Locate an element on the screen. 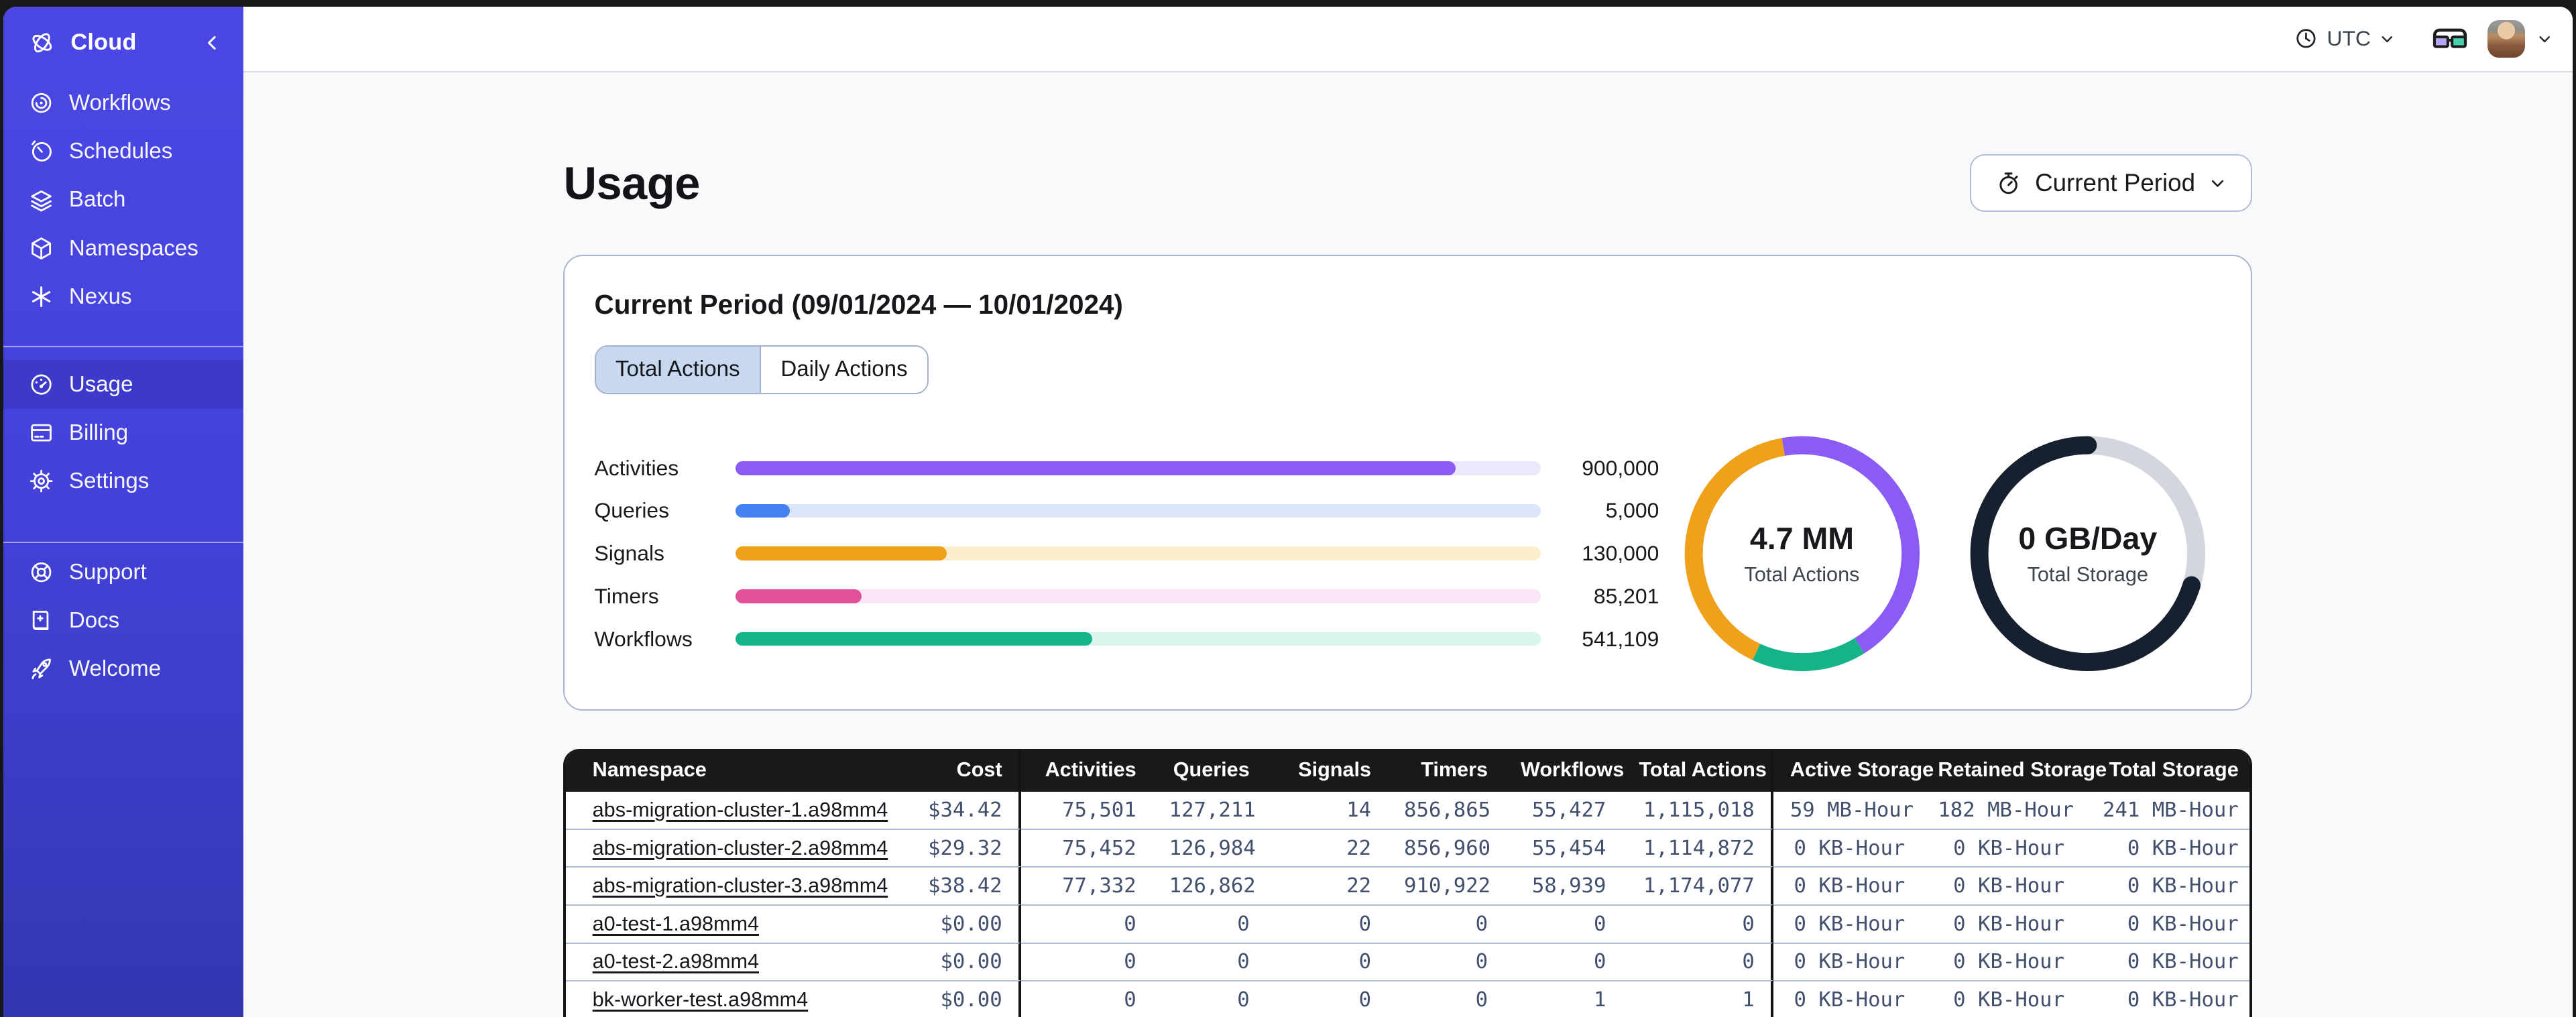  temporal-cloud-icon is located at coordinates (42, 43).